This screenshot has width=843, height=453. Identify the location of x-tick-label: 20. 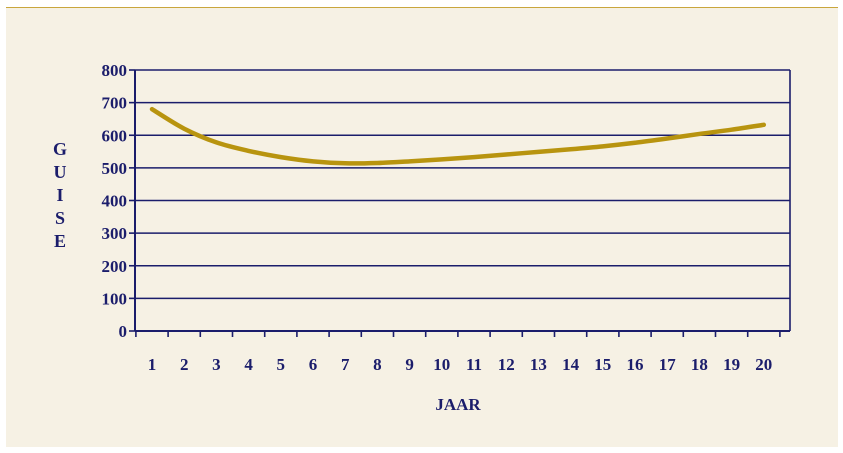
(763, 364).